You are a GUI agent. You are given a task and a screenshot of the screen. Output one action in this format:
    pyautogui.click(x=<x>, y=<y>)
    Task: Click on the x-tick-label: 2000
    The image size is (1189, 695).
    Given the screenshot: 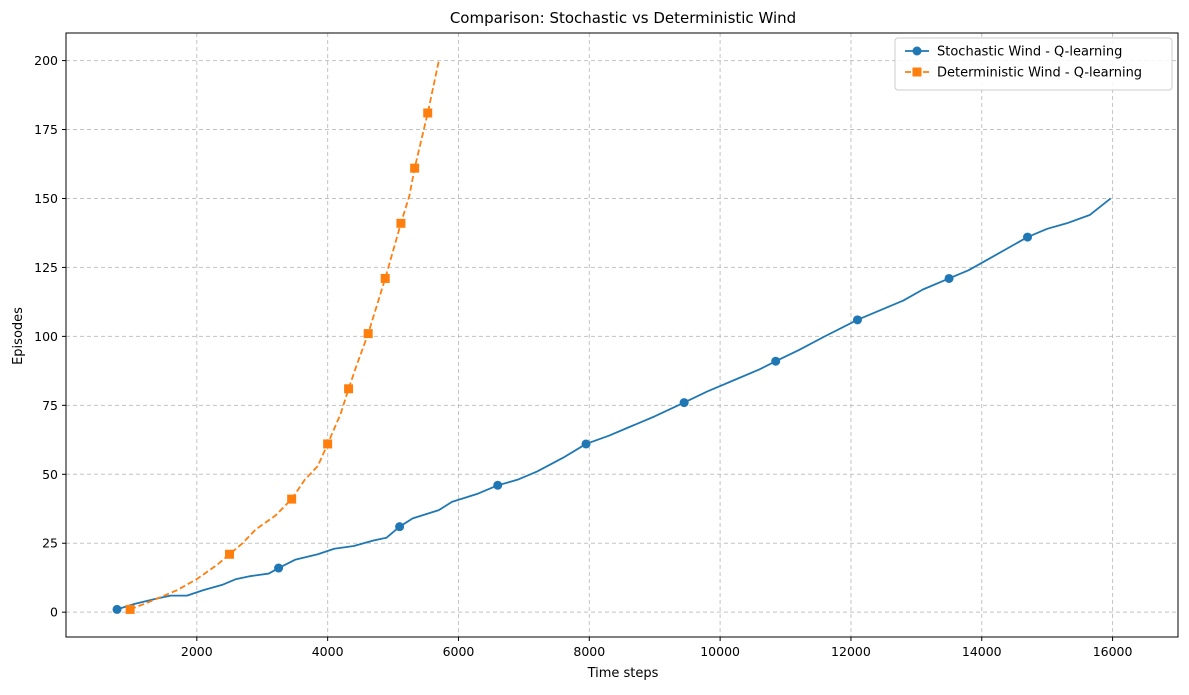 What is the action you would take?
    pyautogui.click(x=197, y=651)
    